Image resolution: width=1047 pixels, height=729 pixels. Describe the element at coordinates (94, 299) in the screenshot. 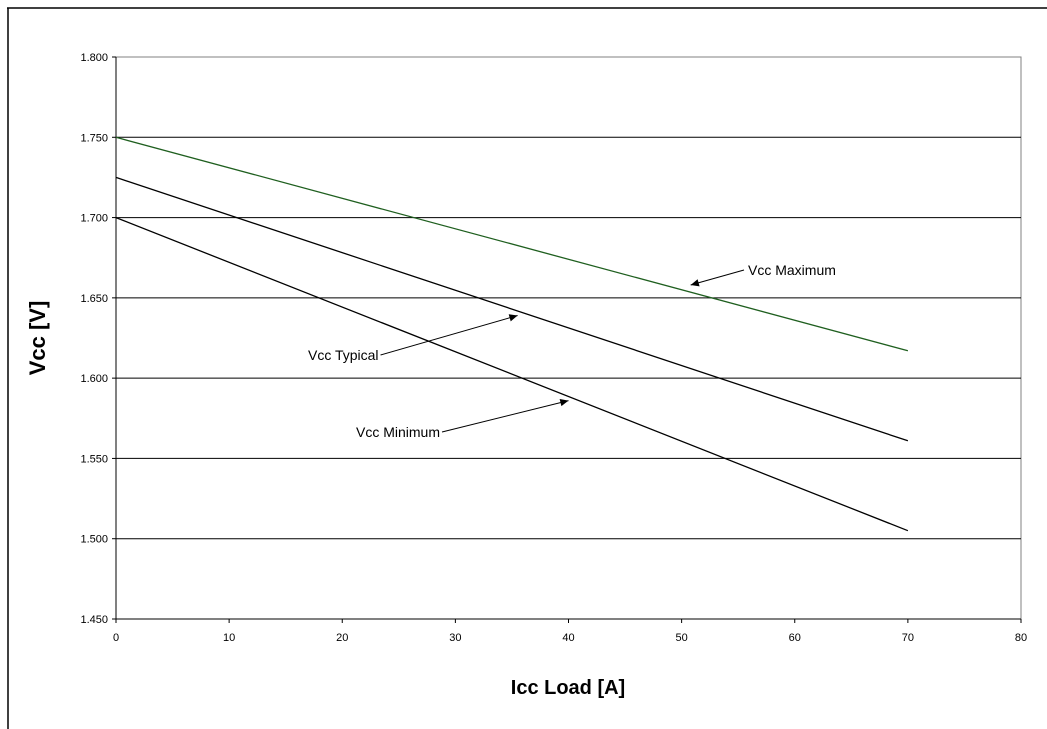

I see `y-tick-label: 1.650` at that location.